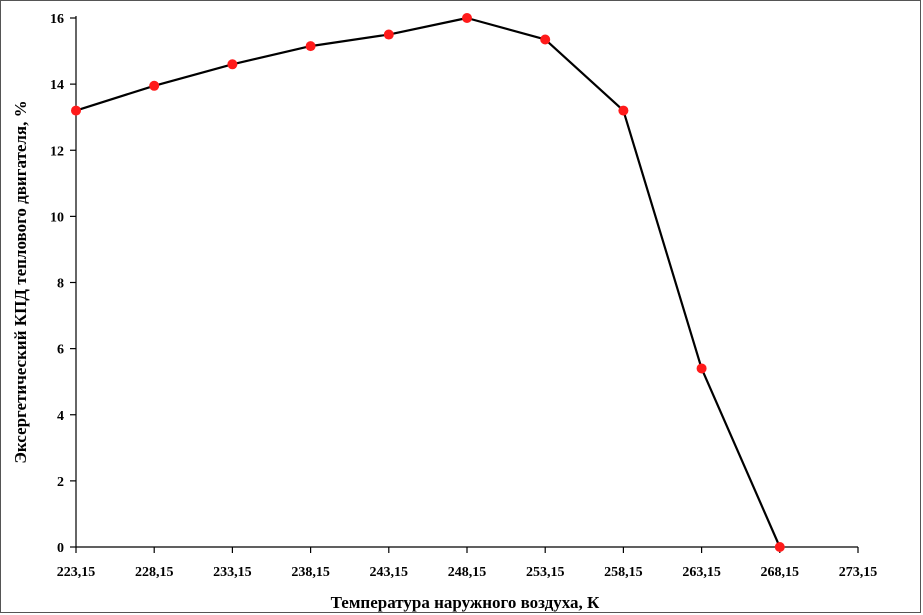  What do you see at coordinates (60, 416) in the screenshot?
I see `y-tick-label: 4` at bounding box center [60, 416].